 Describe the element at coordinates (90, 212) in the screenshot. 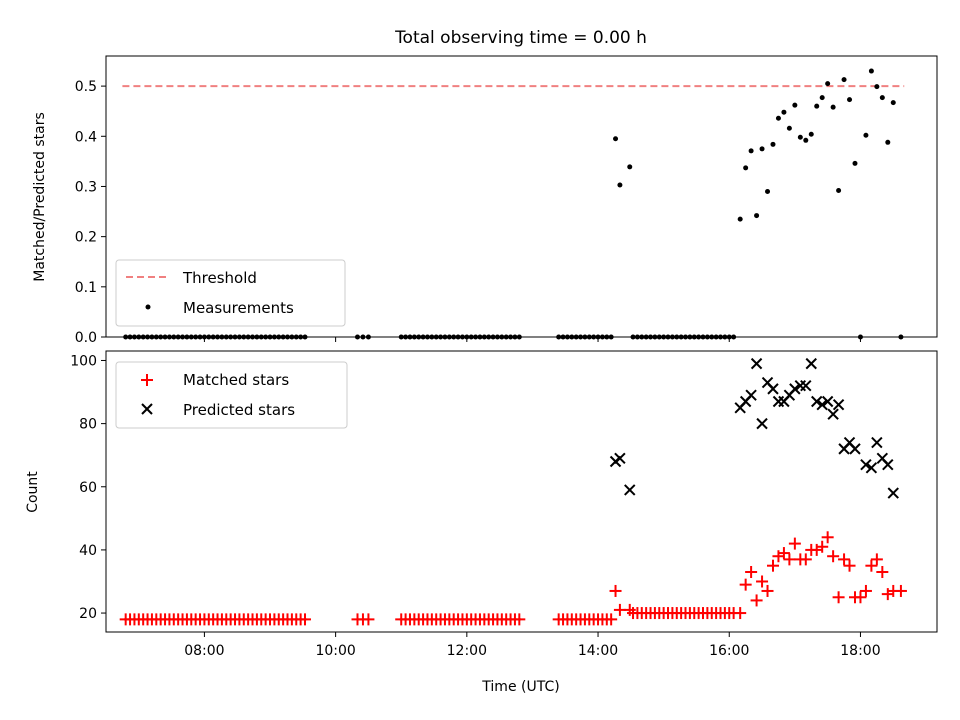

I see `top-y-ticks: 0.0 0.1 0.2 0.3 0.4 0.5` at that location.